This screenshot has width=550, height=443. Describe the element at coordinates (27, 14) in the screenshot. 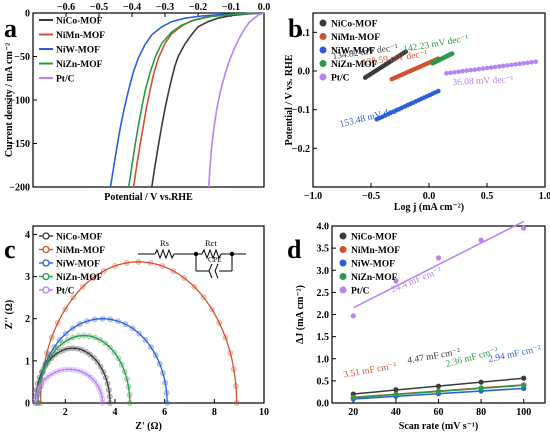

I see `y-tick-label: 0` at that location.